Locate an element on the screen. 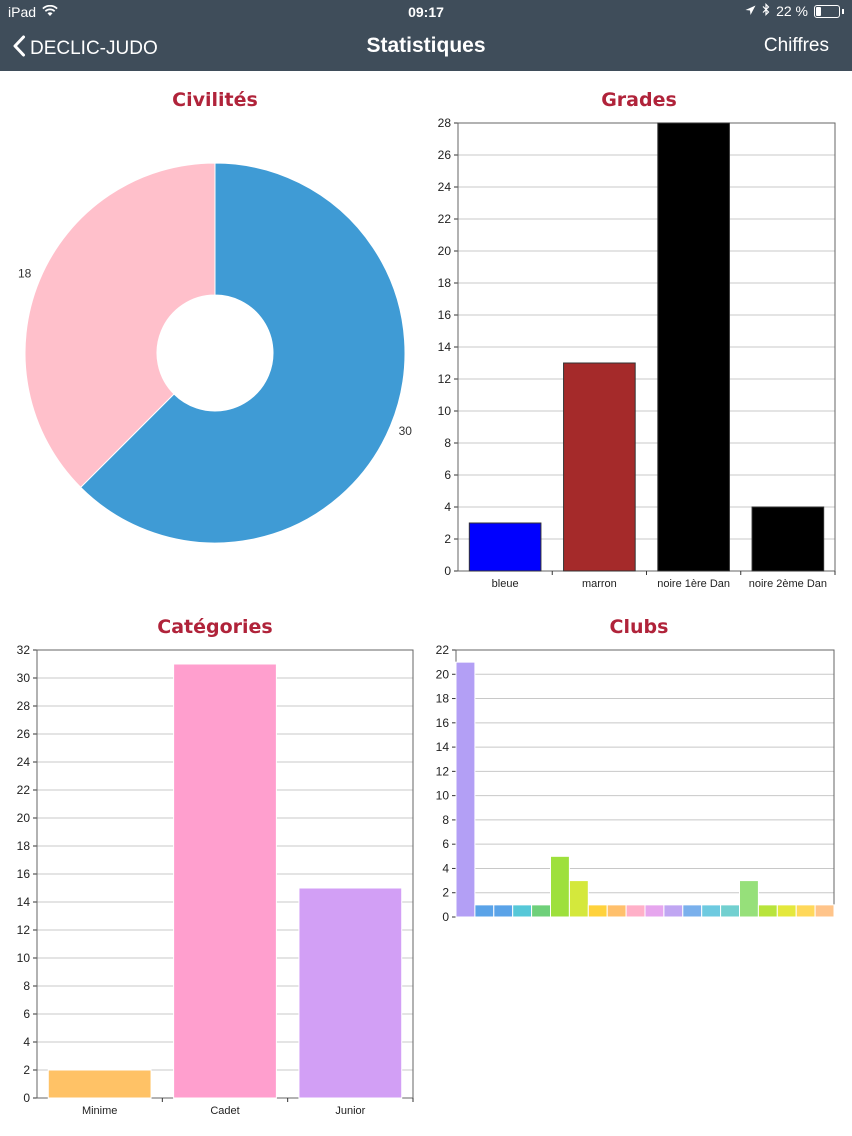  back-button: DECLIC-JUDO is located at coordinates (85, 49).